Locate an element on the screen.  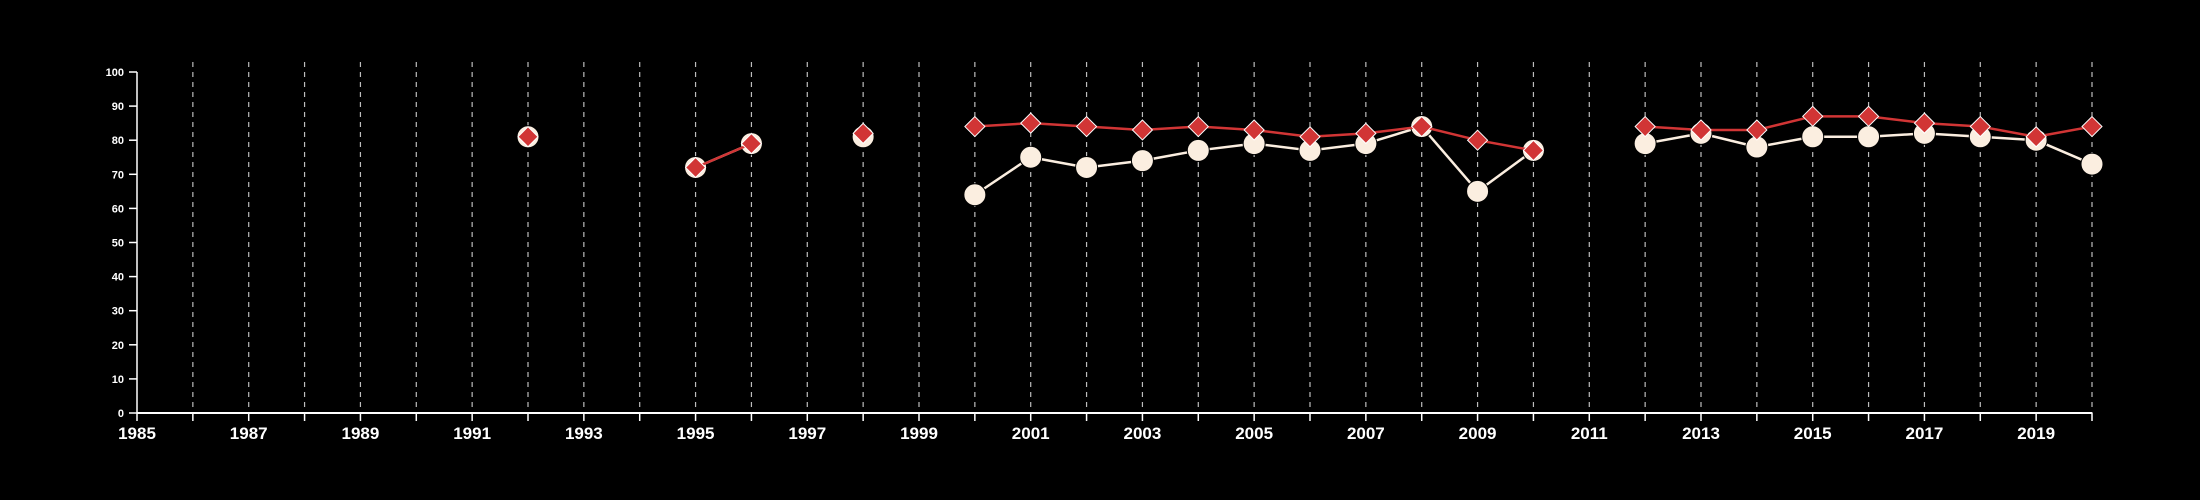
series-layer is located at coordinates (1310, 156).